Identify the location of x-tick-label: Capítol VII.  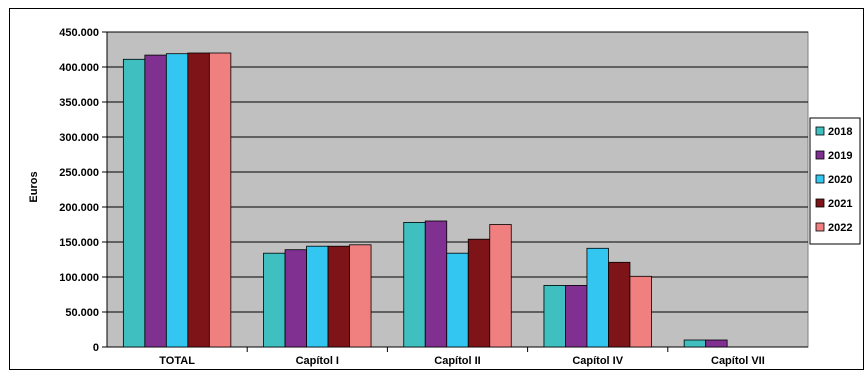
(738, 361).